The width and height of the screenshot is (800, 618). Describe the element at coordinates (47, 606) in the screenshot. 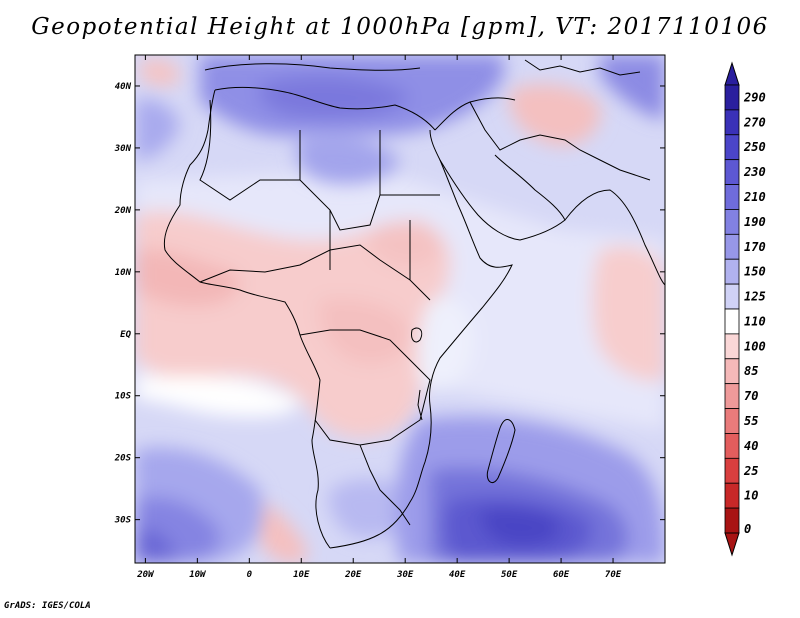

I see `footer-credit: GrADS: IGES/COLA` at that location.